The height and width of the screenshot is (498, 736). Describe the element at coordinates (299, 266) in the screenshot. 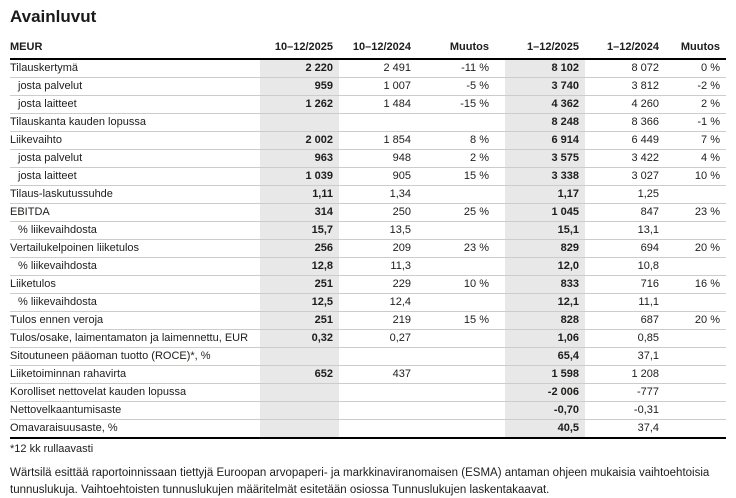

I see `cell-q4-2025: 12,8` at that location.